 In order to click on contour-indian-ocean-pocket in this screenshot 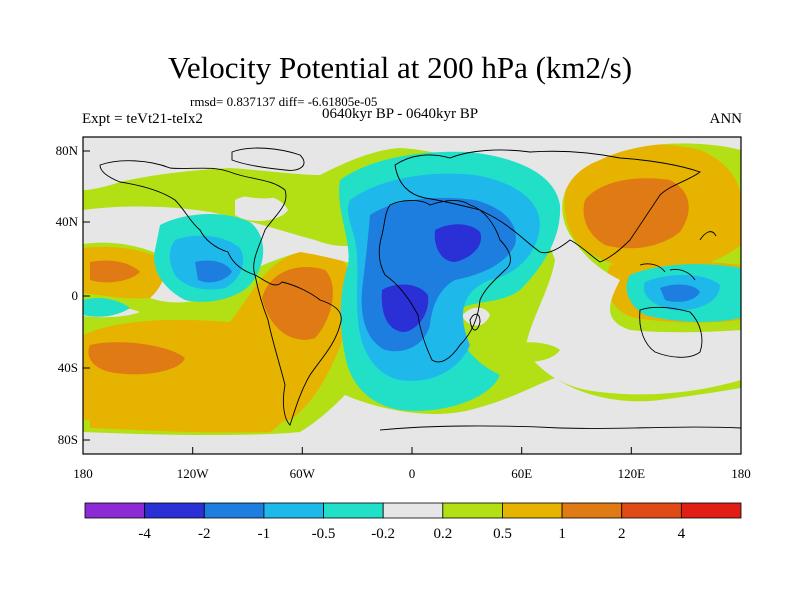, I will do `click(535, 352)`.